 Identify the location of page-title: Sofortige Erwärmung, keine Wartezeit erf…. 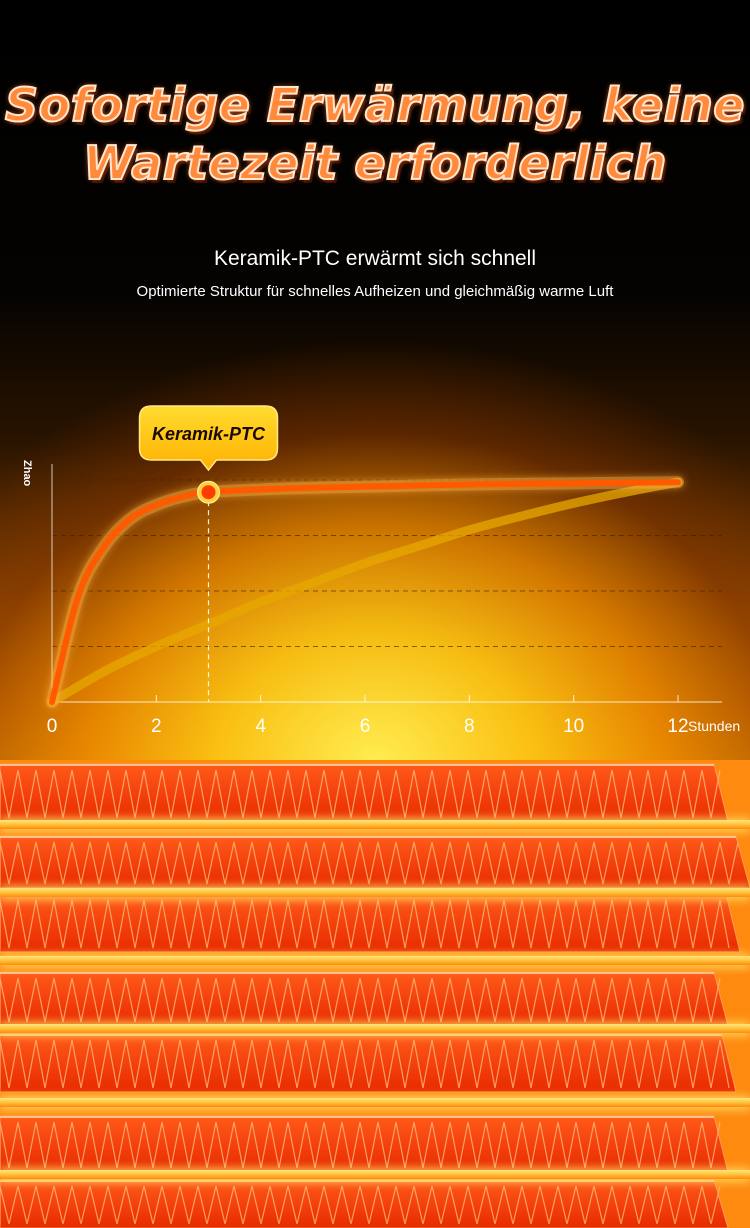
(375, 134).